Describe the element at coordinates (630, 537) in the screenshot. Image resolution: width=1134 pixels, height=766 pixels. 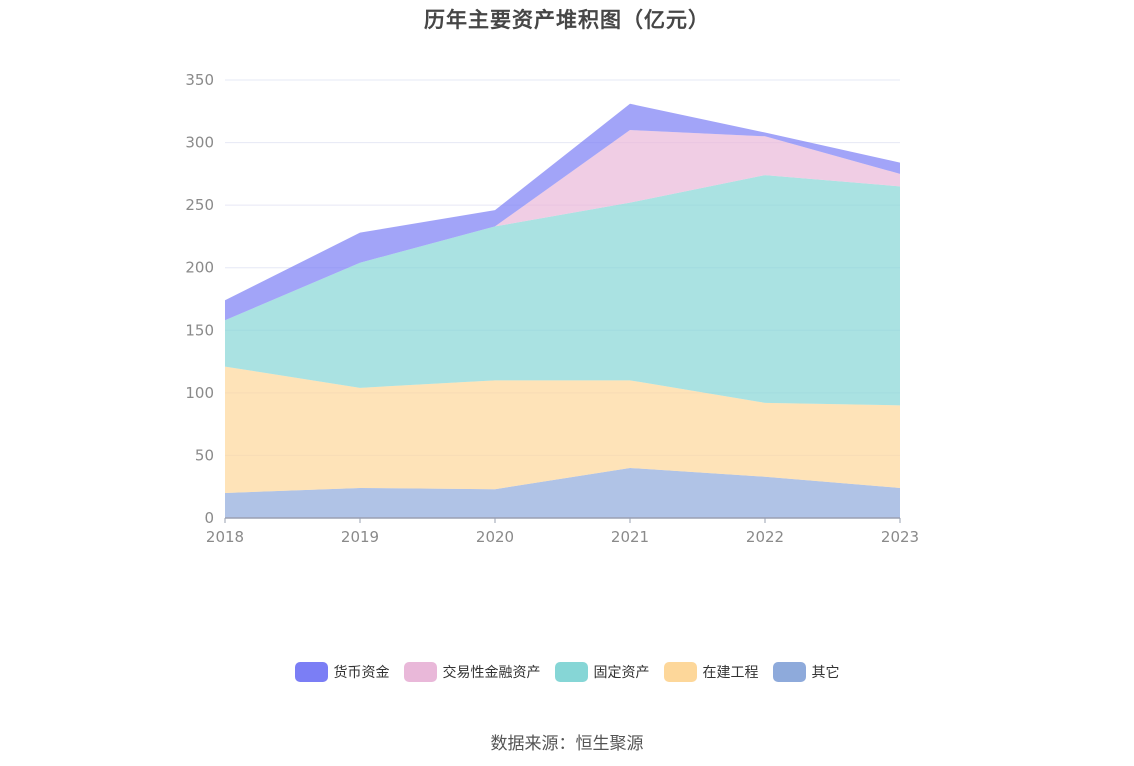
I see `x-tick-label: 2021` at that location.